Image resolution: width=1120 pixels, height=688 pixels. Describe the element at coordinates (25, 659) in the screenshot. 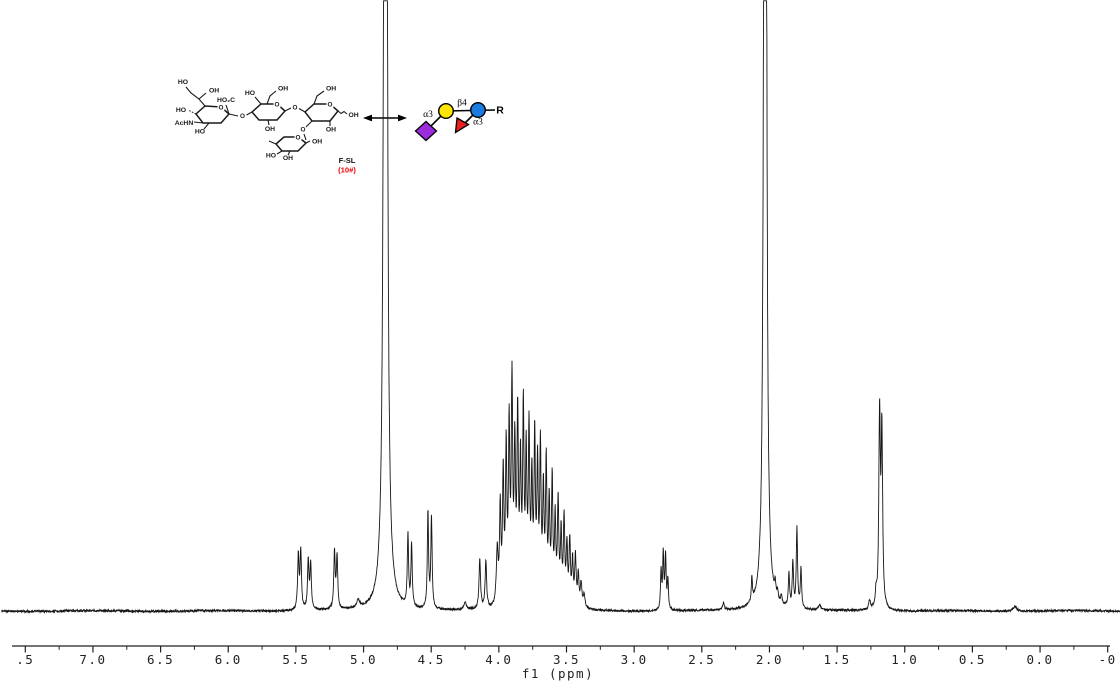

I see `axis-tick-label: .5` at that location.